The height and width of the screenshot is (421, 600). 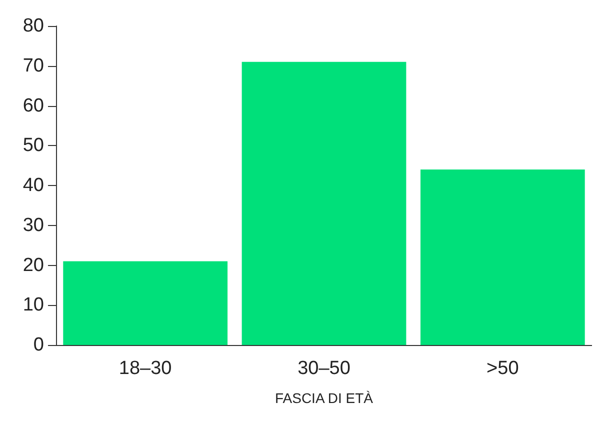 What do you see at coordinates (502, 368) in the screenshot?
I see `x-tick-label: >50` at bounding box center [502, 368].